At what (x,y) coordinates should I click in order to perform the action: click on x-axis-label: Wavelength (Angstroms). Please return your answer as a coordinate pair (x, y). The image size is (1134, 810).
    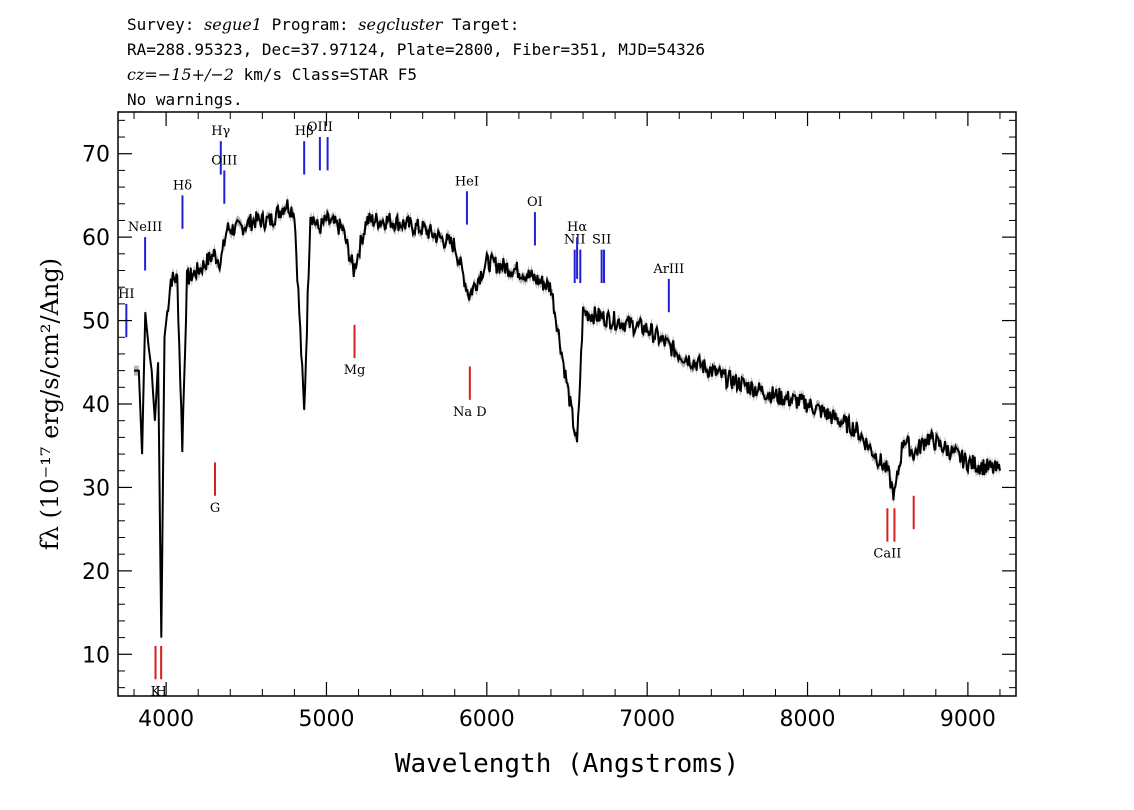
    Looking at the image, I should click on (567, 764).